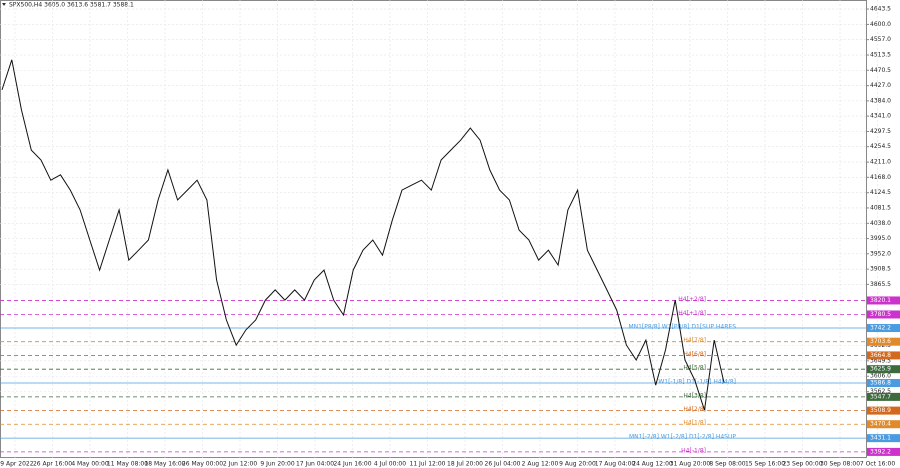 The image size is (900, 468). What do you see at coordinates (880, 341) in the screenshot?
I see `price-box-label: 3703.6` at bounding box center [880, 341].